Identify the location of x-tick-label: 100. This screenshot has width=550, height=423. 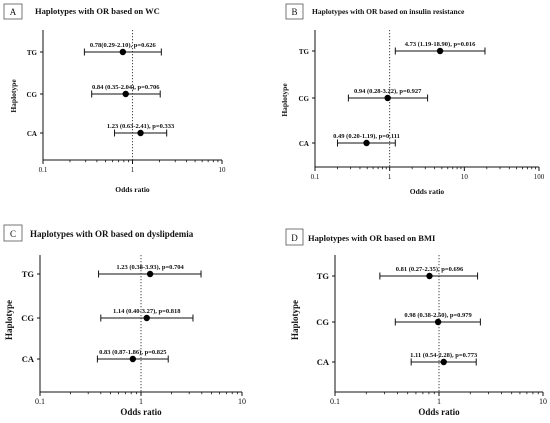
(539, 177).